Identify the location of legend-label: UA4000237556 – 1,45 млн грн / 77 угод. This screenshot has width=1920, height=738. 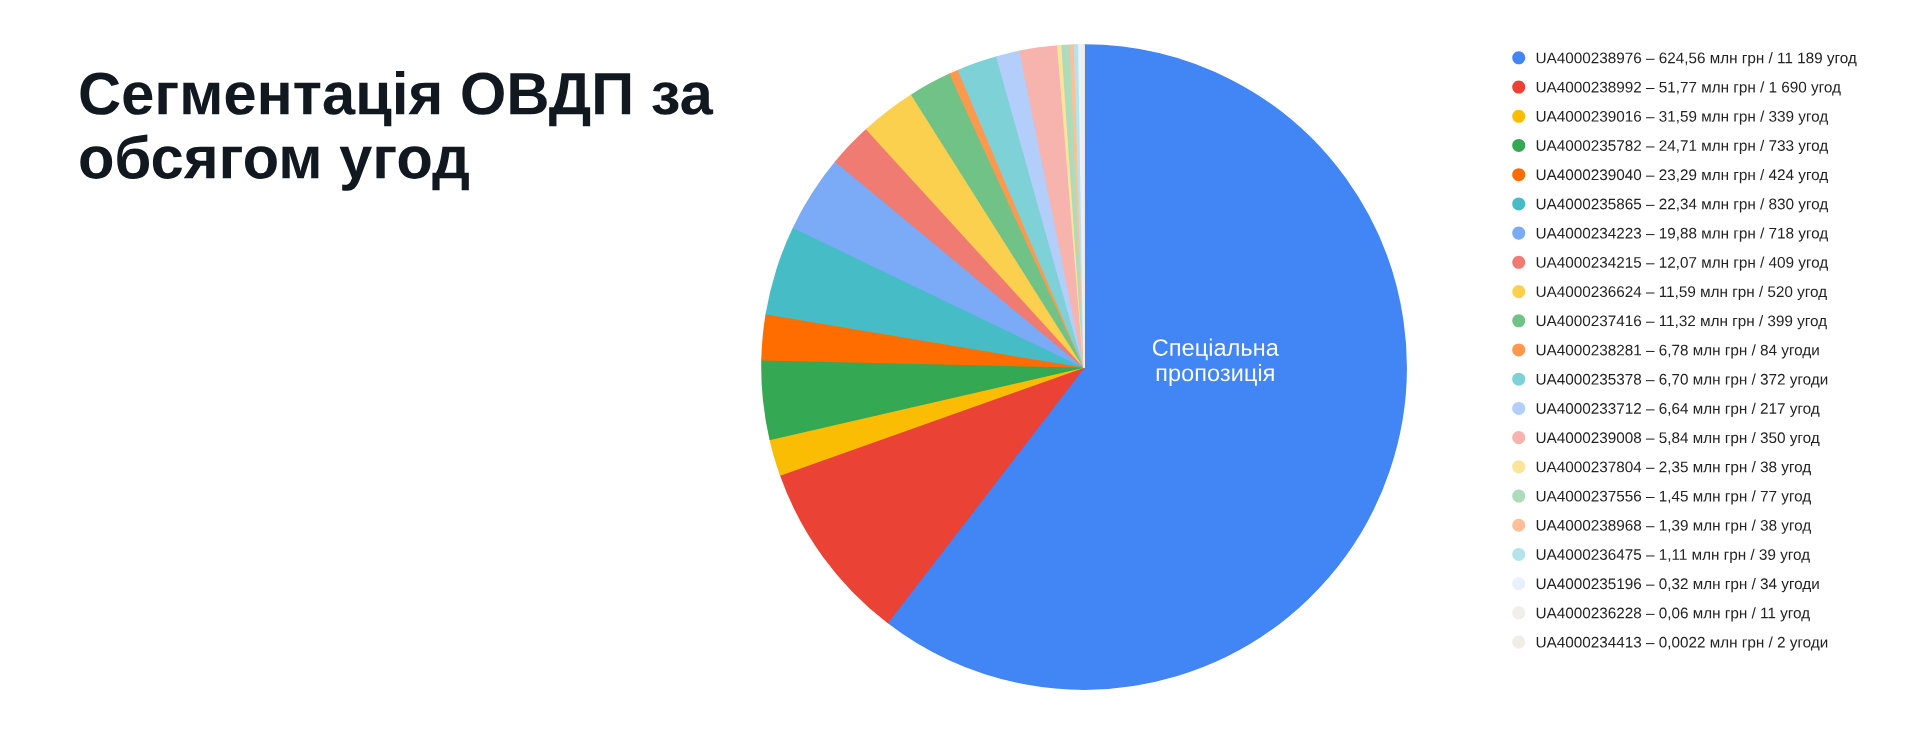
(1673, 497).